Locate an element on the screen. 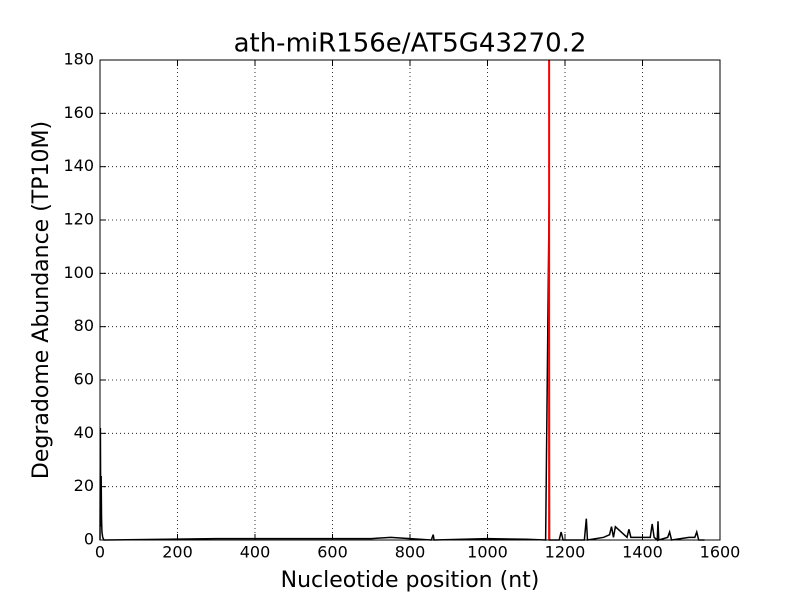 This screenshot has height=604, width=800. y-tick-label: 0 is located at coordinates (89, 539).